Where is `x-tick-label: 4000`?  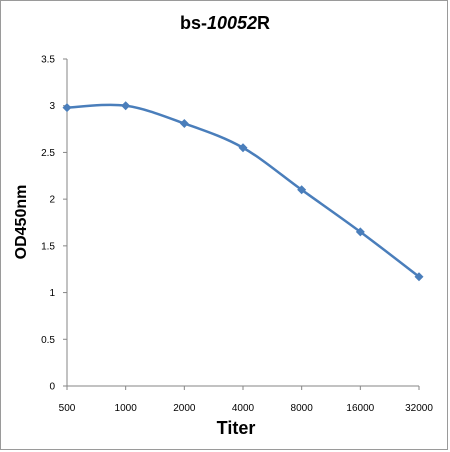 x-tick-label: 4000 is located at coordinates (243, 408).